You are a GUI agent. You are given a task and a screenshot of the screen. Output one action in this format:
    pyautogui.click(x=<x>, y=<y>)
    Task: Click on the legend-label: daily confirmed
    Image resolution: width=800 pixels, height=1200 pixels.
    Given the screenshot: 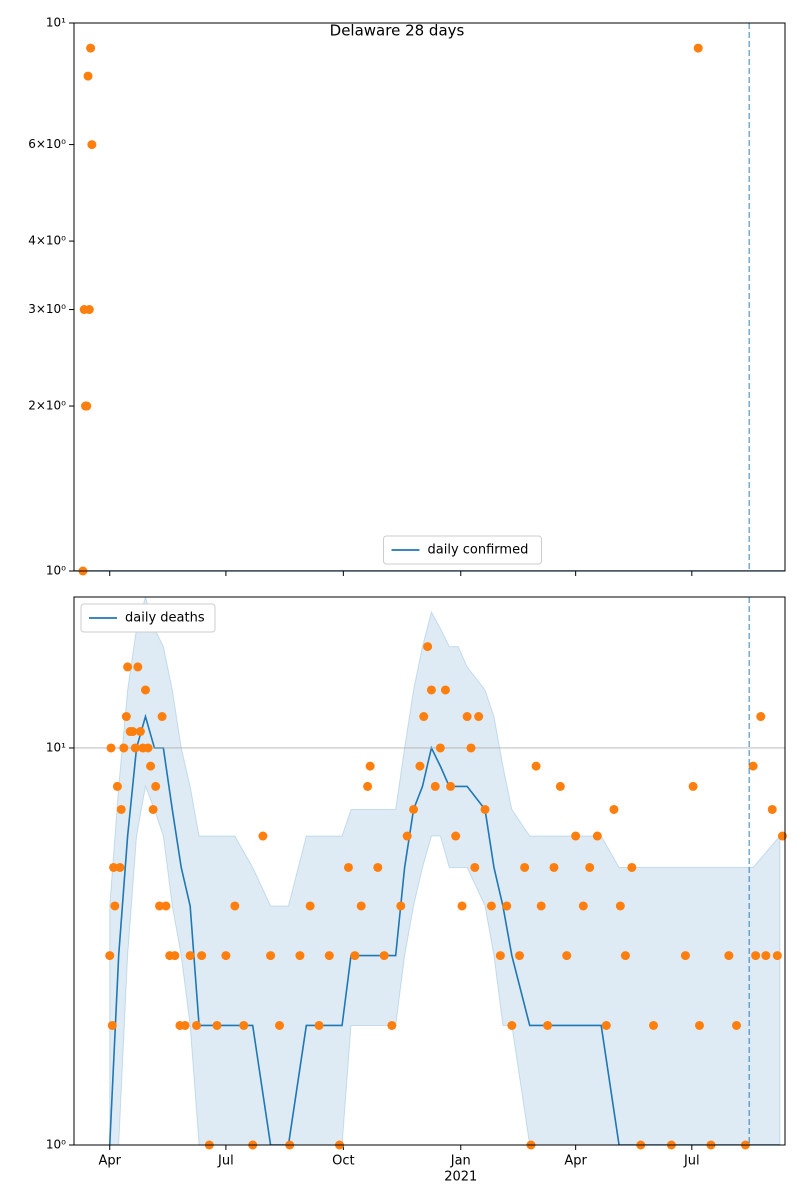 What is the action you would take?
    pyautogui.click(x=478, y=550)
    